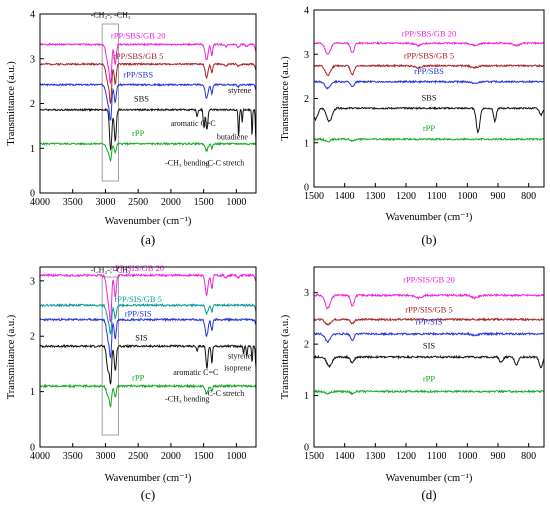 The width and height of the screenshot is (550, 505). I want to click on x-tick-label: 2500, so click(138, 456).